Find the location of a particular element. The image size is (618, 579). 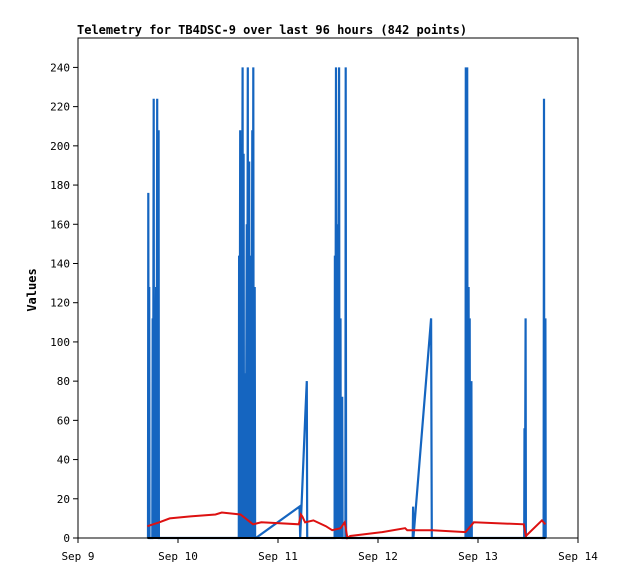

y-tick-label: 240 is located at coordinates (60, 67).